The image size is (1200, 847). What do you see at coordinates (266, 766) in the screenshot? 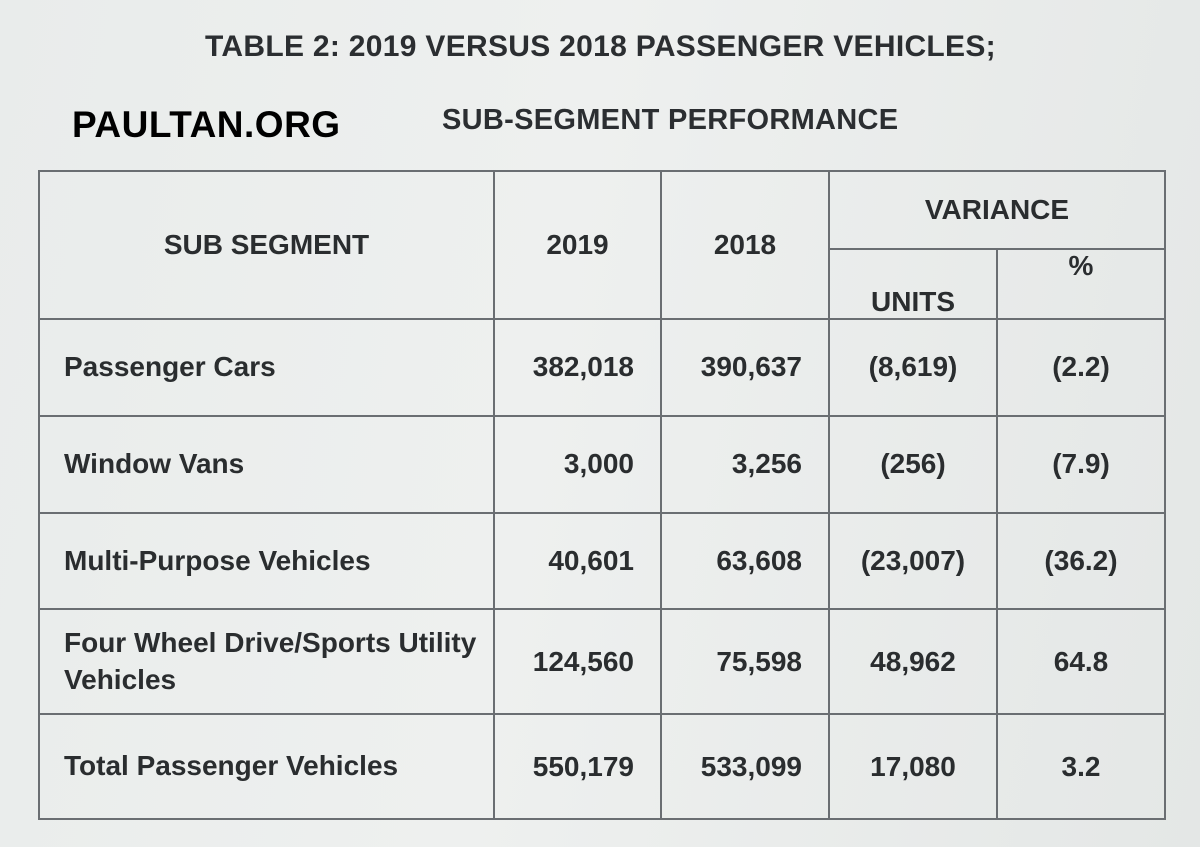
I see `segment-name: Total Passenger Vehicles` at bounding box center [266, 766].